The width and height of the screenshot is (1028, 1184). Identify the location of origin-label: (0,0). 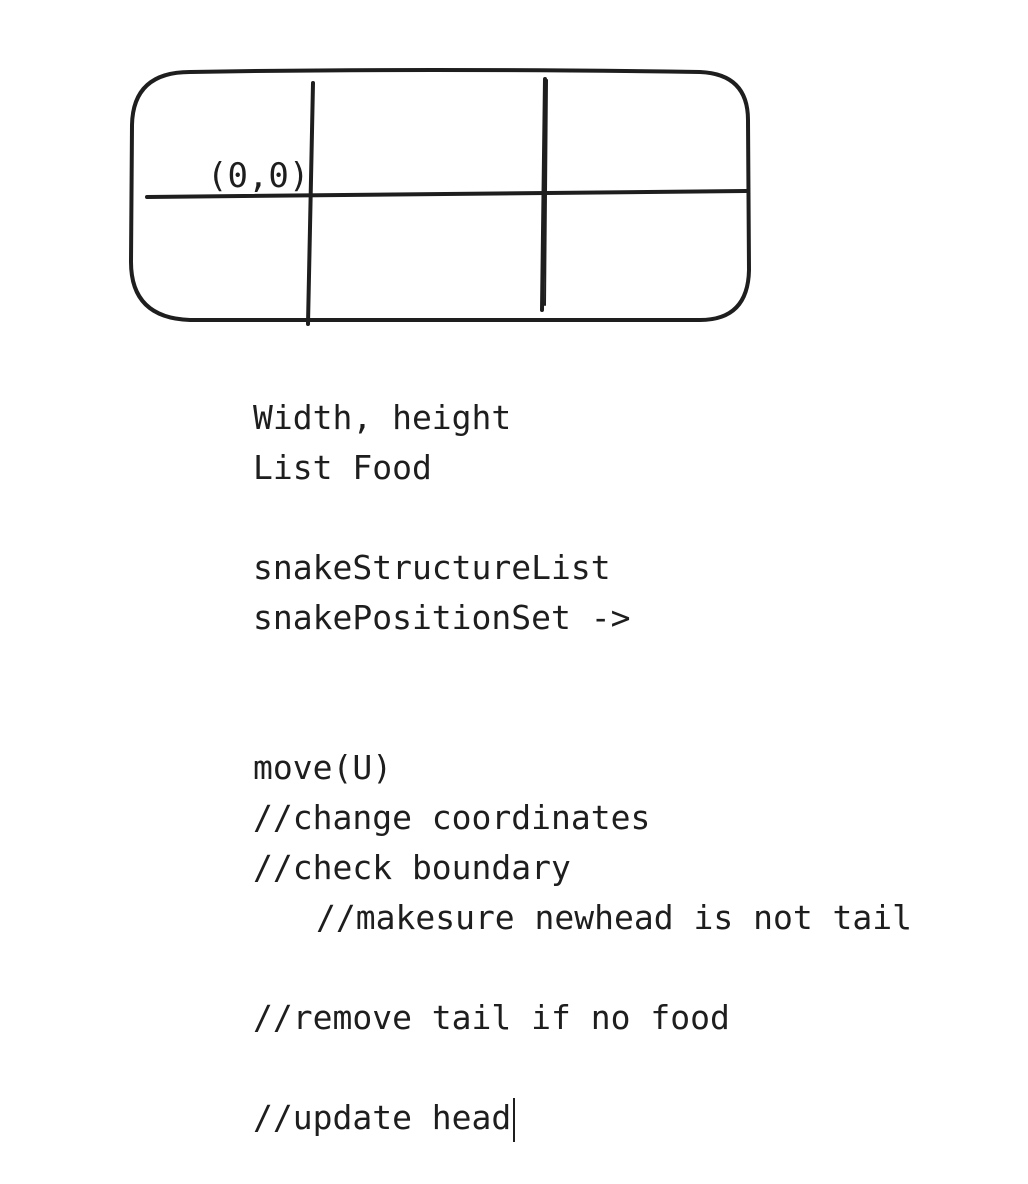
(258, 176).